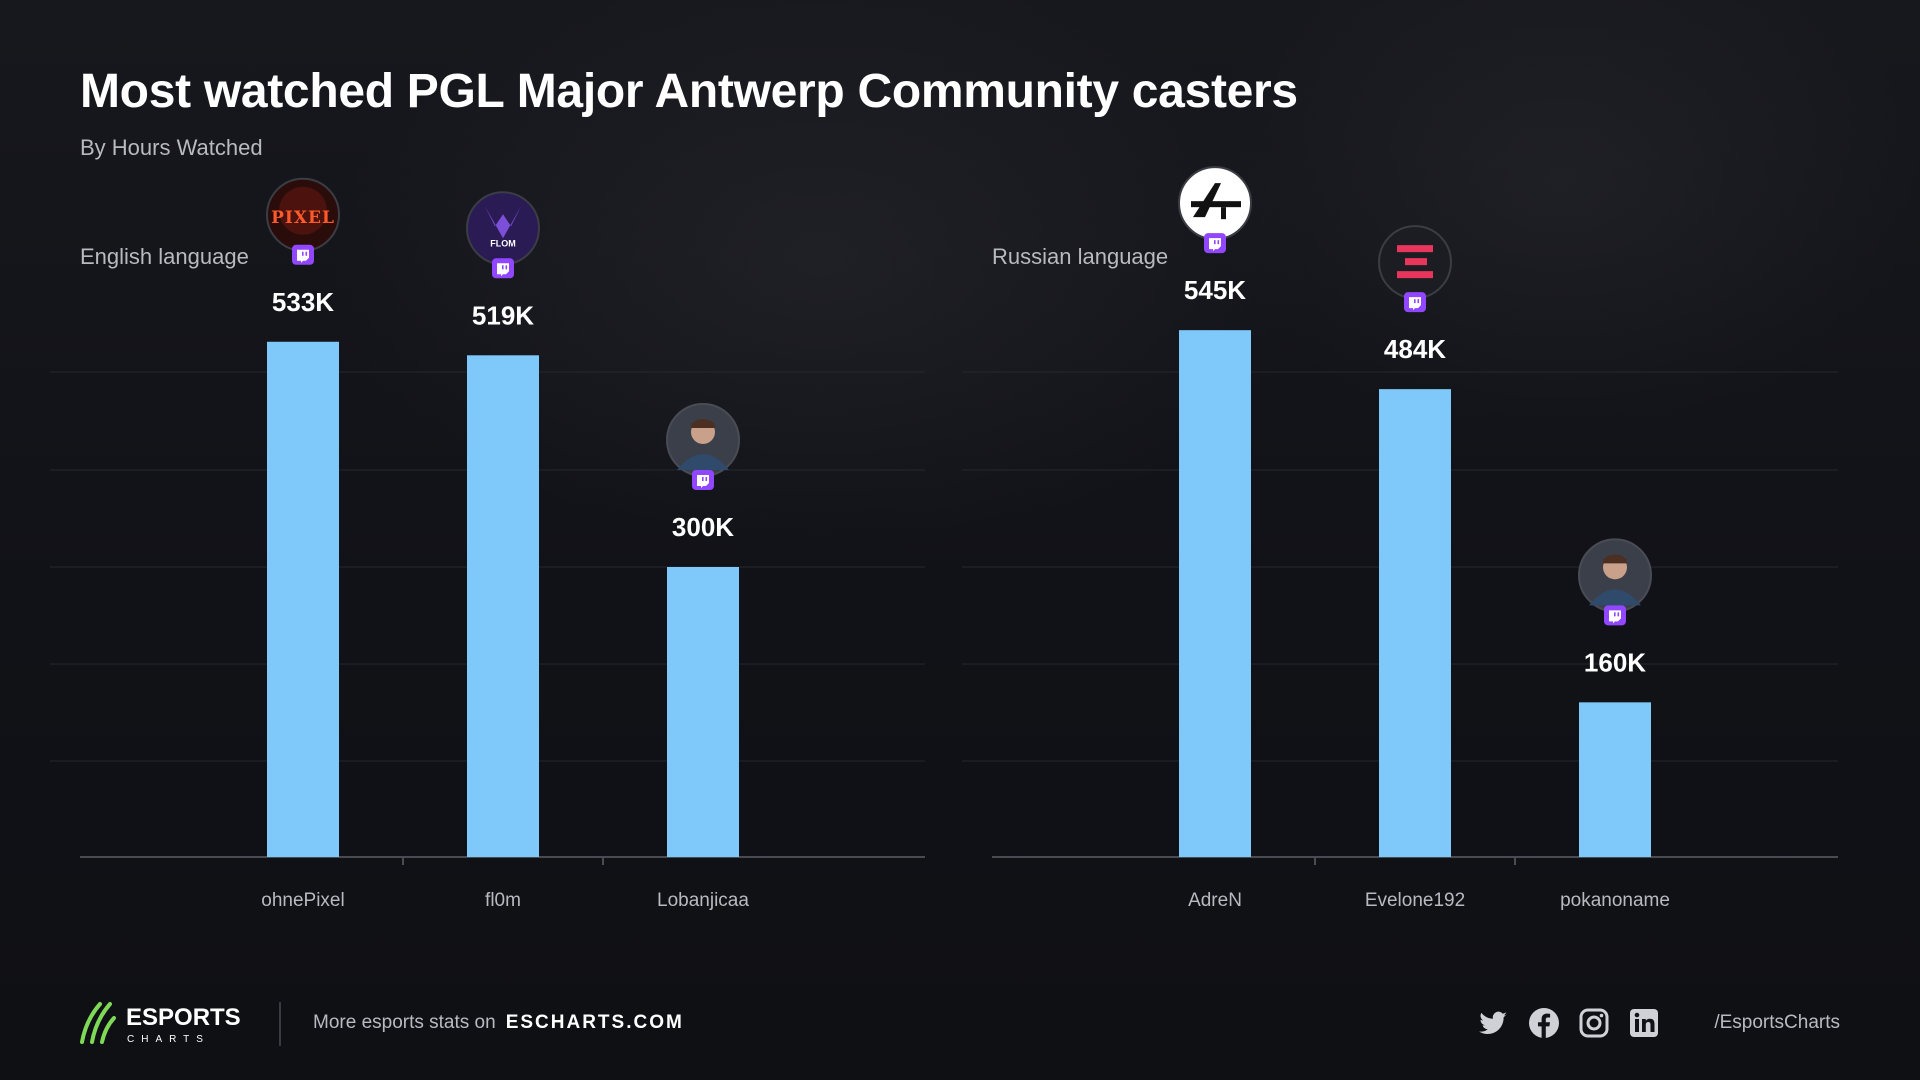 Image resolution: width=1920 pixels, height=1080 pixels. What do you see at coordinates (303, 218) in the screenshot?
I see `avatar-logo-text: PIXEL` at bounding box center [303, 218].